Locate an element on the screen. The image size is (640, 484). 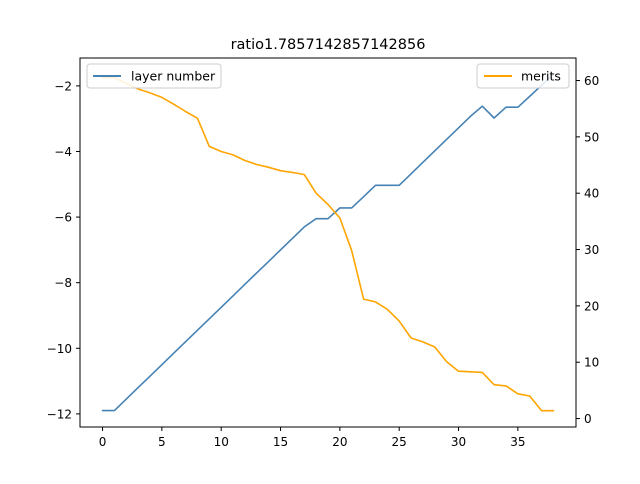
x-tick-label: 35 is located at coordinates (517, 442).